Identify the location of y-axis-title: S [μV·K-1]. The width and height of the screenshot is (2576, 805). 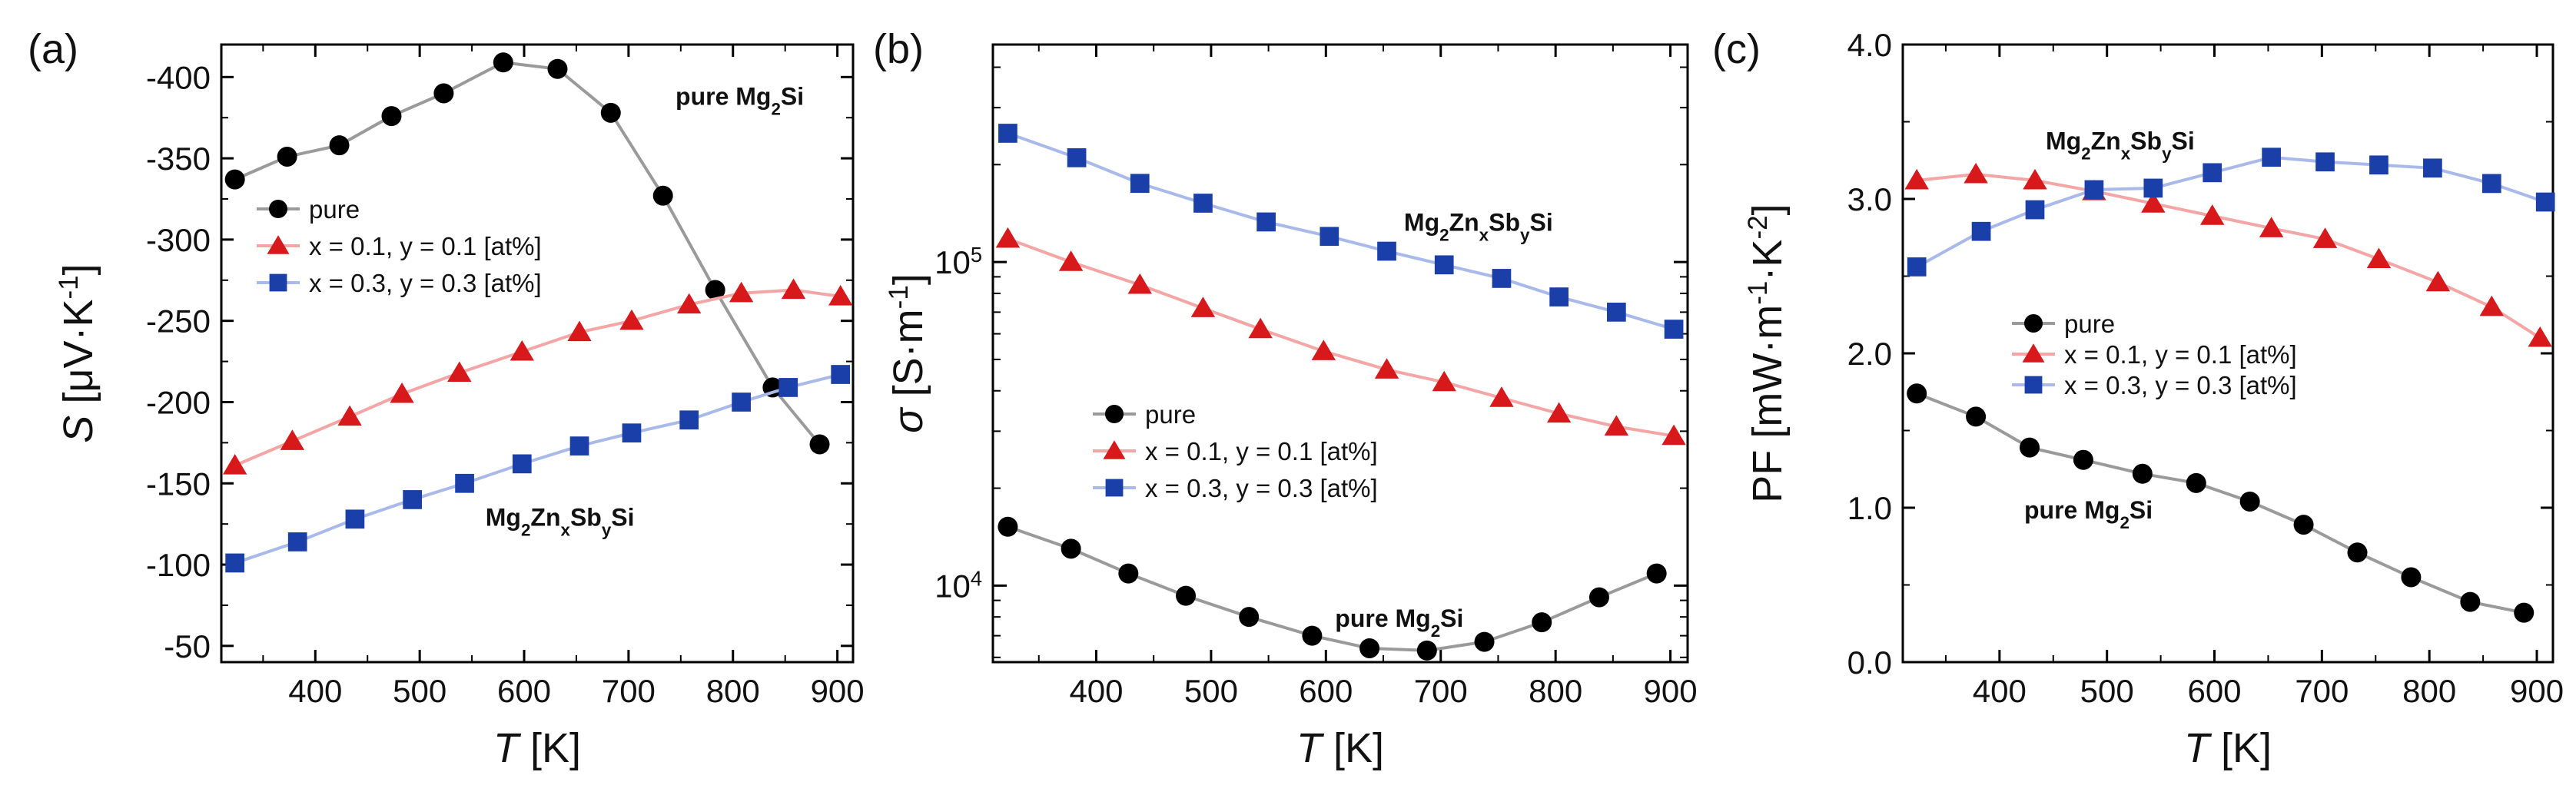
(78, 352).